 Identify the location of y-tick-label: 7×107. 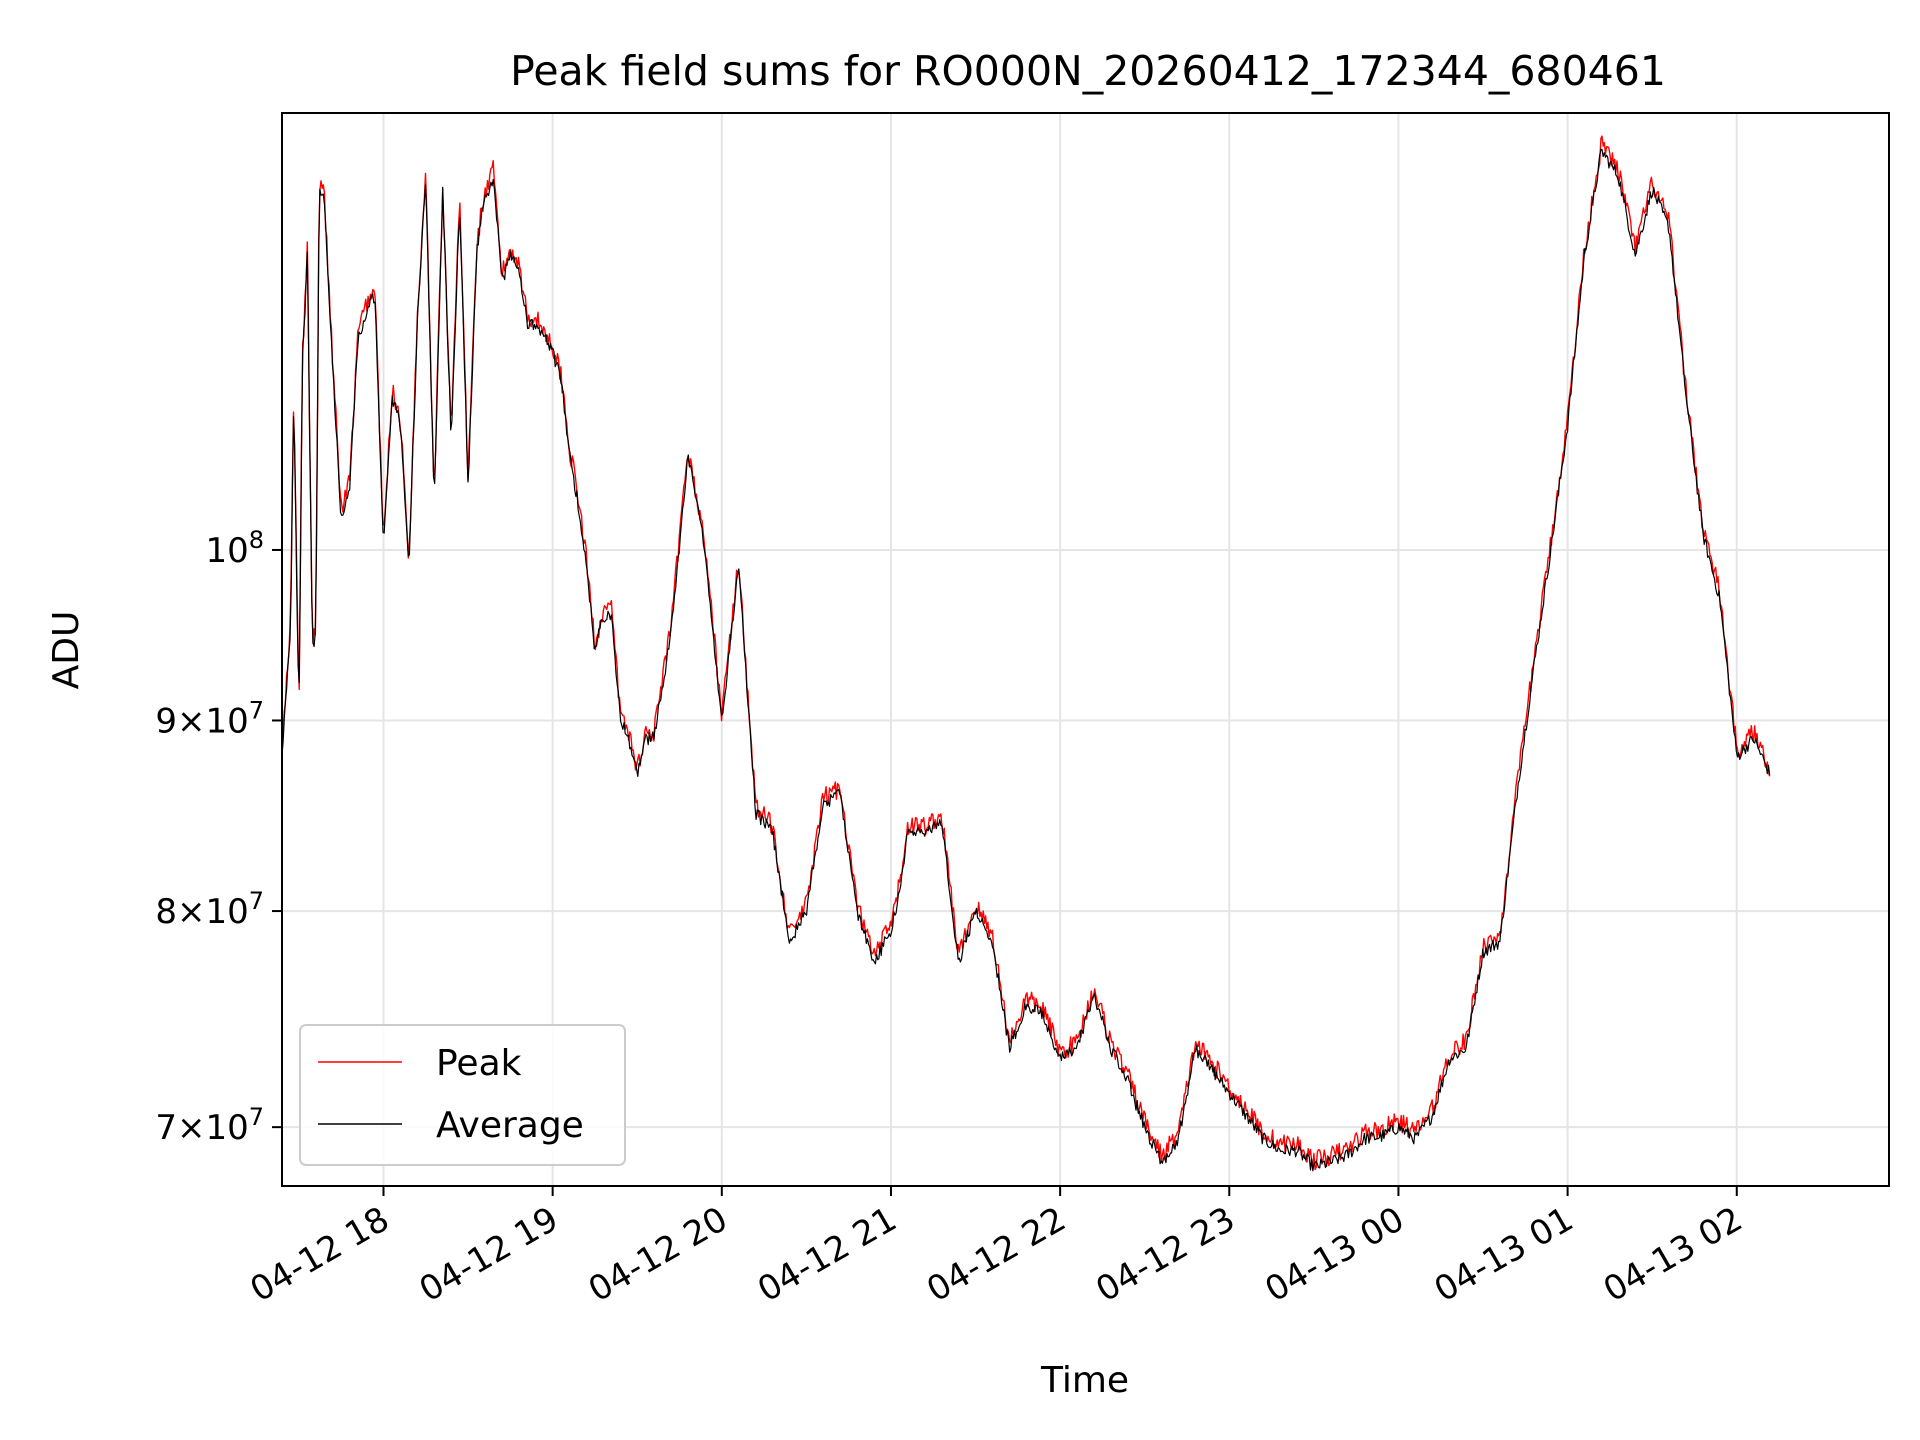
(209, 1125).